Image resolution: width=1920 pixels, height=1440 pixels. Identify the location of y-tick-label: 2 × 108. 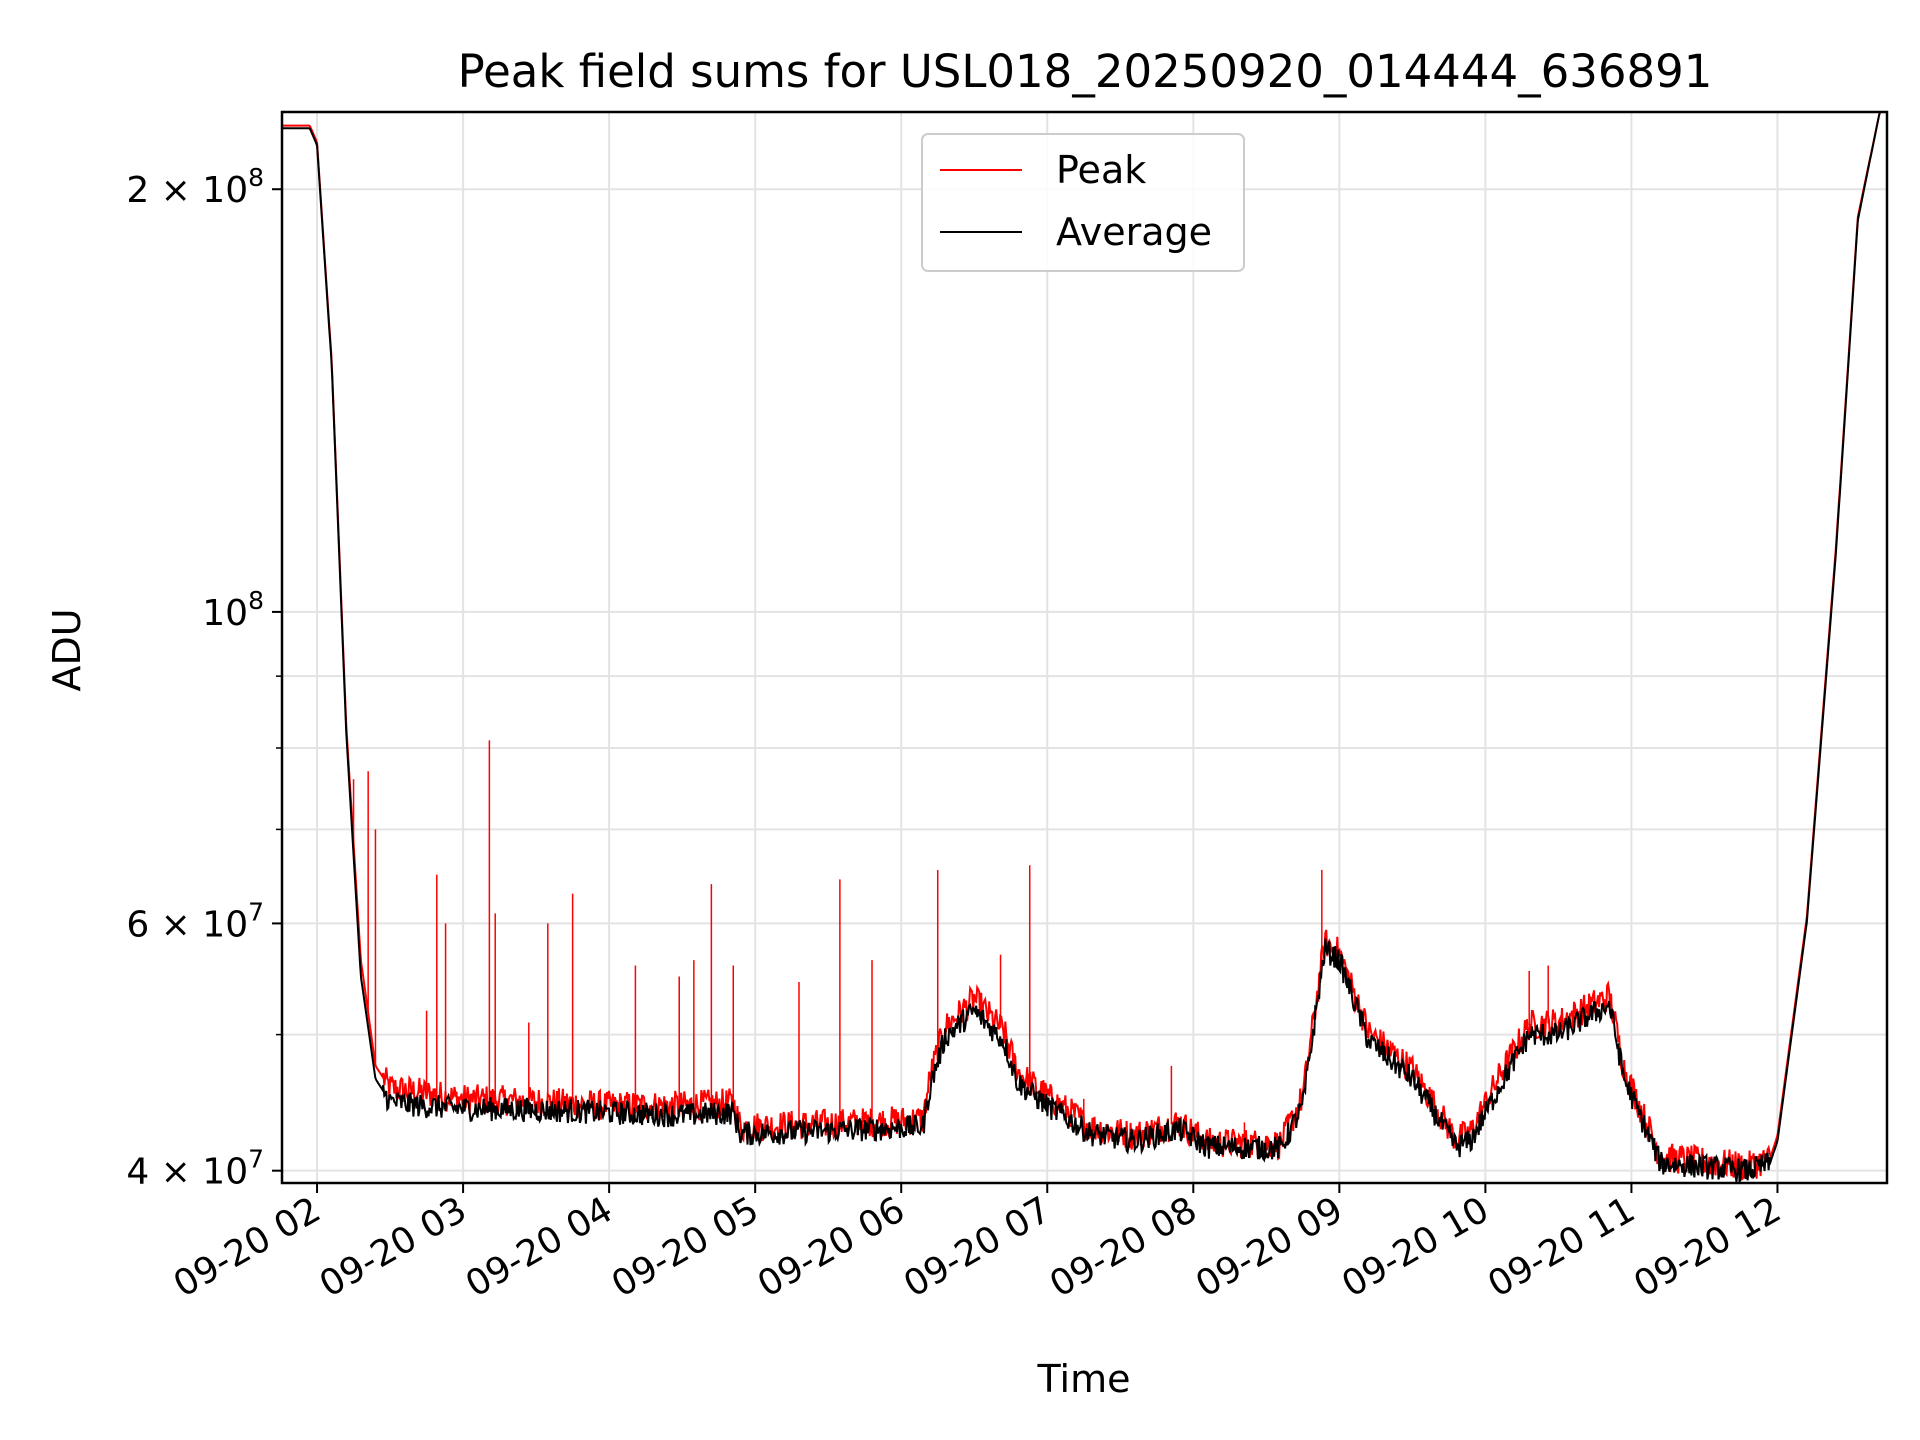
(195, 187).